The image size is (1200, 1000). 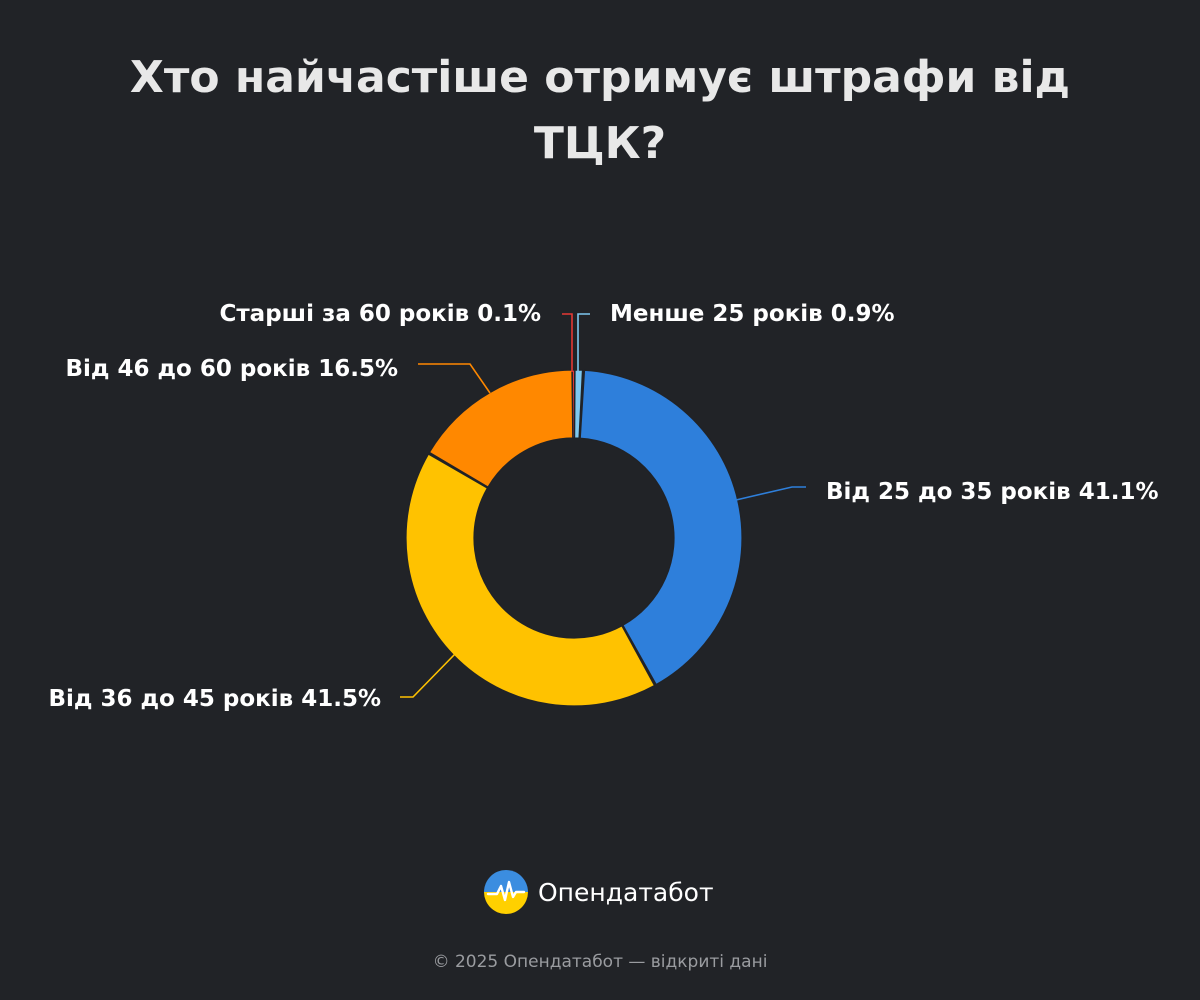 What do you see at coordinates (752, 314) in the screenshot?
I see `slice-label-1: Менше 25 років 0.9%` at bounding box center [752, 314].